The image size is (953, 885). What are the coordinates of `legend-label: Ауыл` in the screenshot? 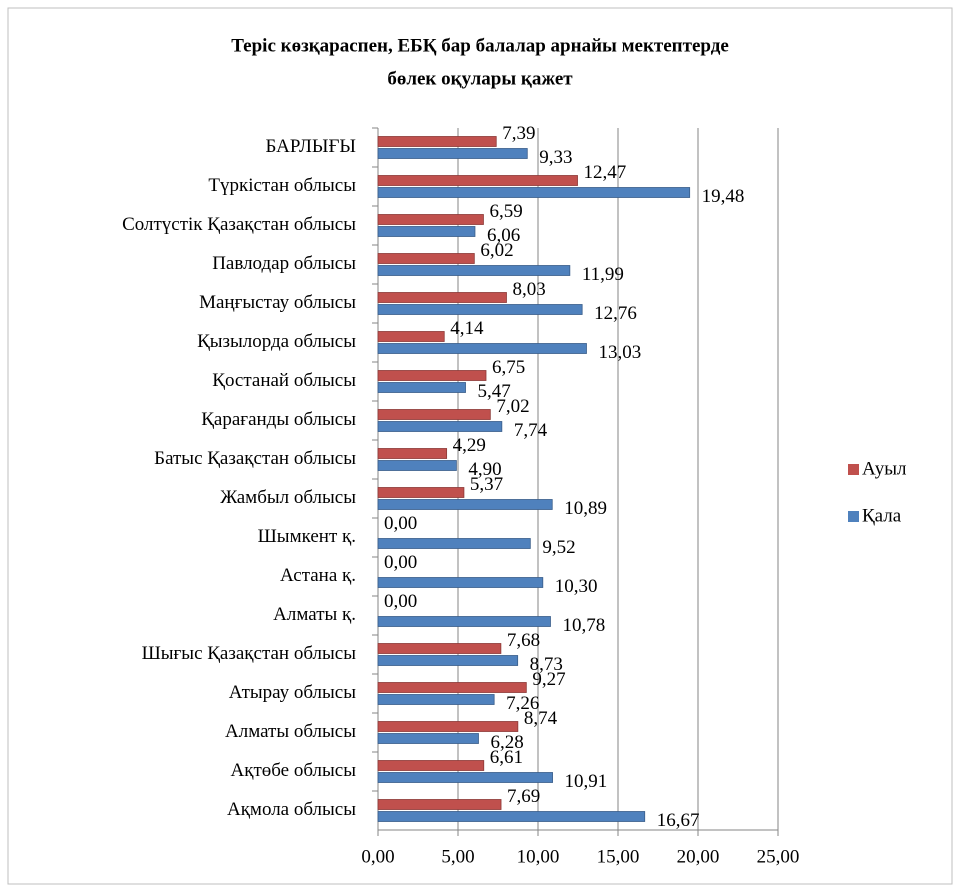 It's located at (884, 468).